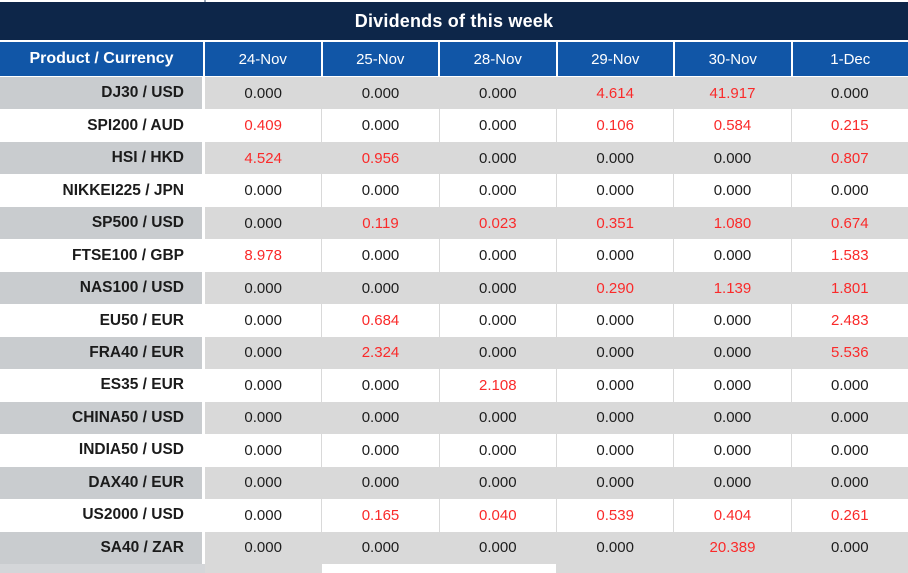  Describe the element at coordinates (102, 320) in the screenshot. I see `product-cell: EU50 / EUR` at that location.